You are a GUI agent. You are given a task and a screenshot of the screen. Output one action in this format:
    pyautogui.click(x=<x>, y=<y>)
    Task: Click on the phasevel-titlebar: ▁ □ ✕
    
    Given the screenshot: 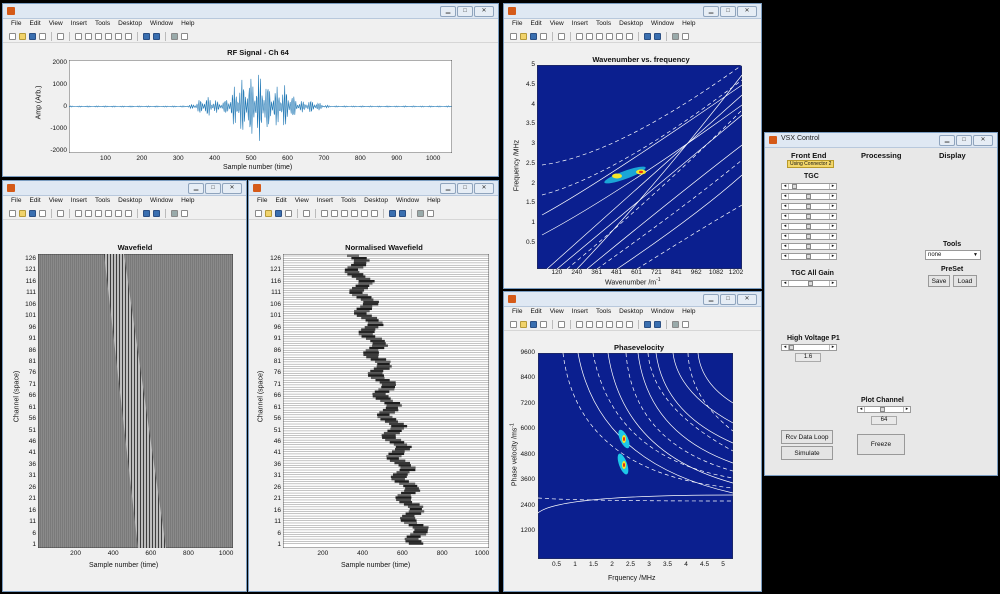 What is the action you would take?
    pyautogui.click(x=632, y=299)
    